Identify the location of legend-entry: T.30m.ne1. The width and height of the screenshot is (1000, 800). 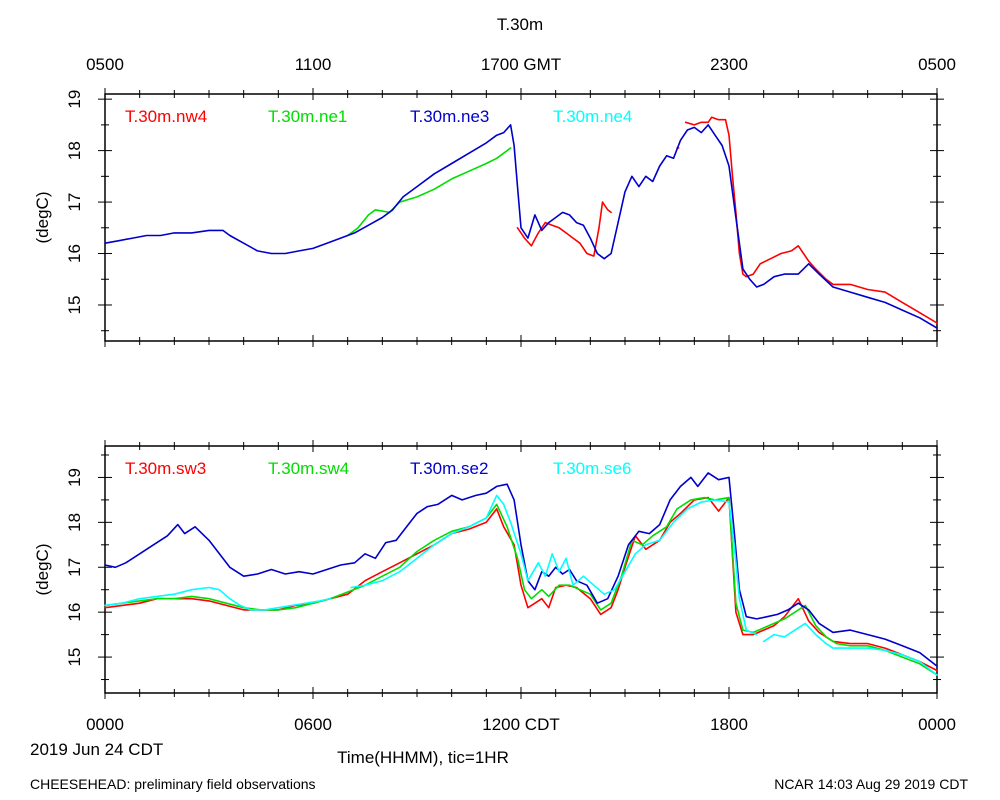
(307, 116).